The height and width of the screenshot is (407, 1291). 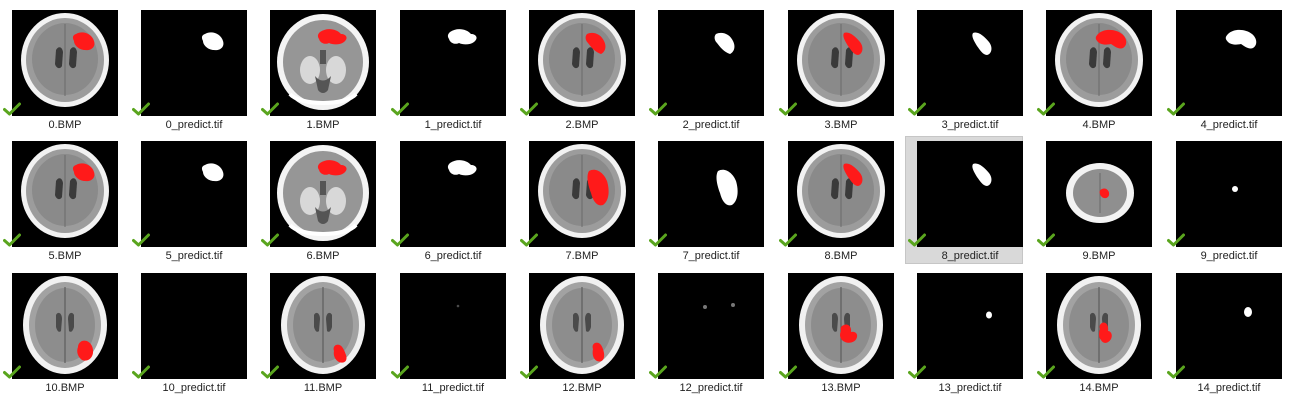 What do you see at coordinates (841, 256) in the screenshot?
I see `file-name-label: 8.BMP` at bounding box center [841, 256].